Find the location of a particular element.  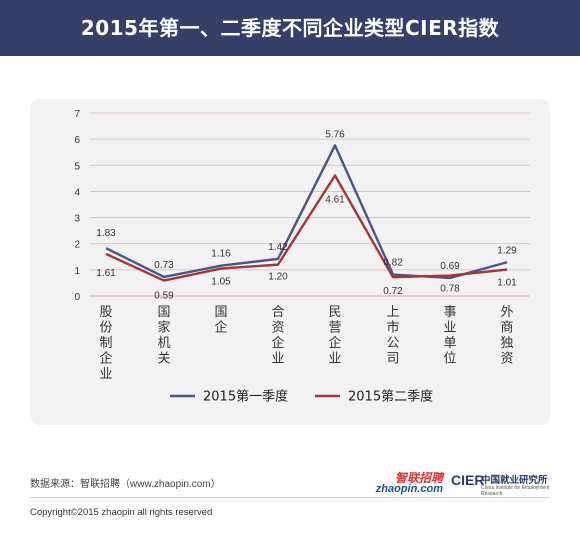

x-tick-label: 司 is located at coordinates (392, 359).